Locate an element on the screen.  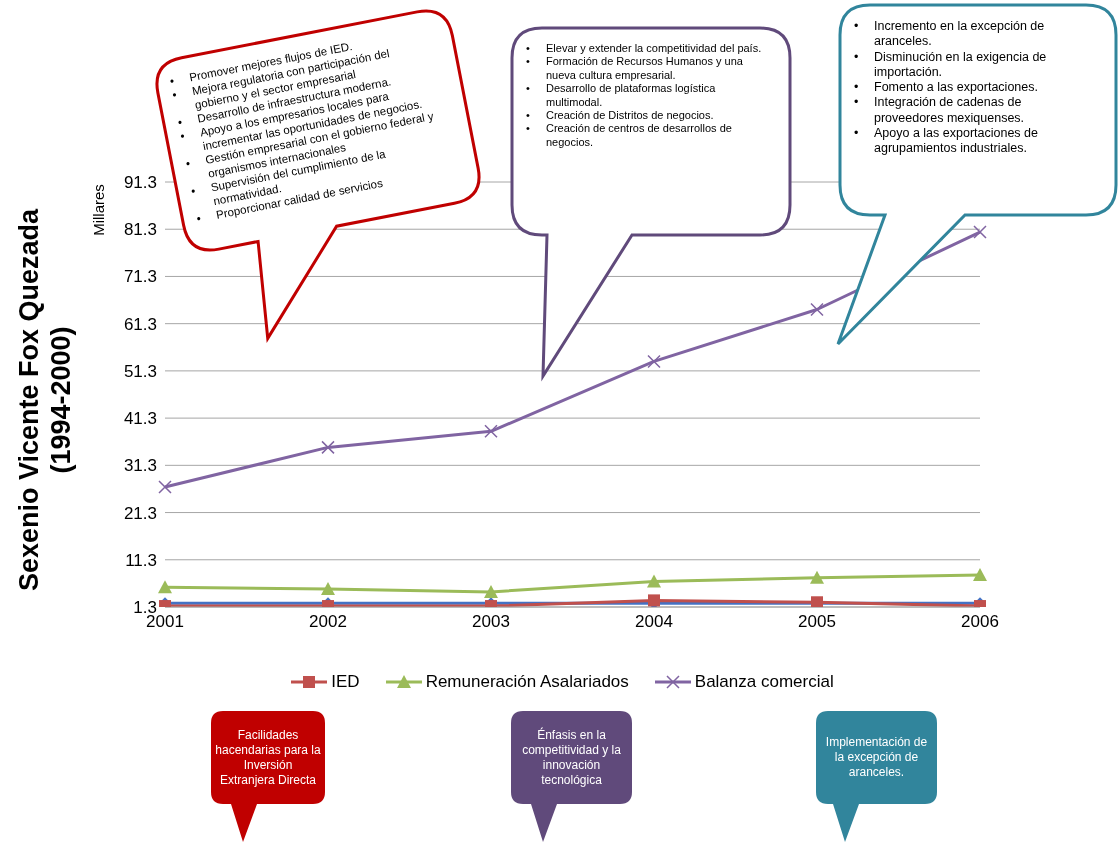
y-tick-label: 91.3 is located at coordinates (140, 183).